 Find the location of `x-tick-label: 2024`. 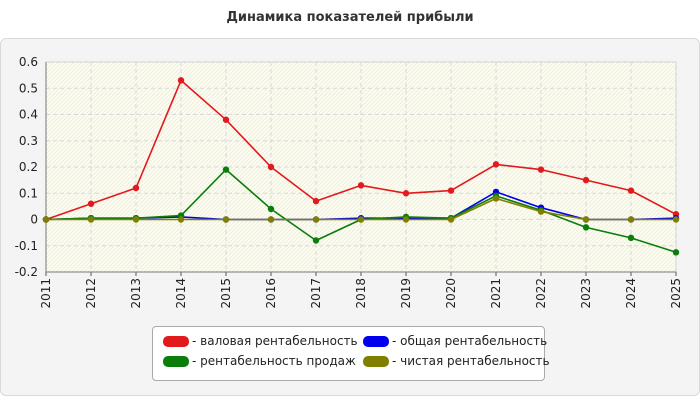

x-tick-label: 2024 is located at coordinates (631, 293).